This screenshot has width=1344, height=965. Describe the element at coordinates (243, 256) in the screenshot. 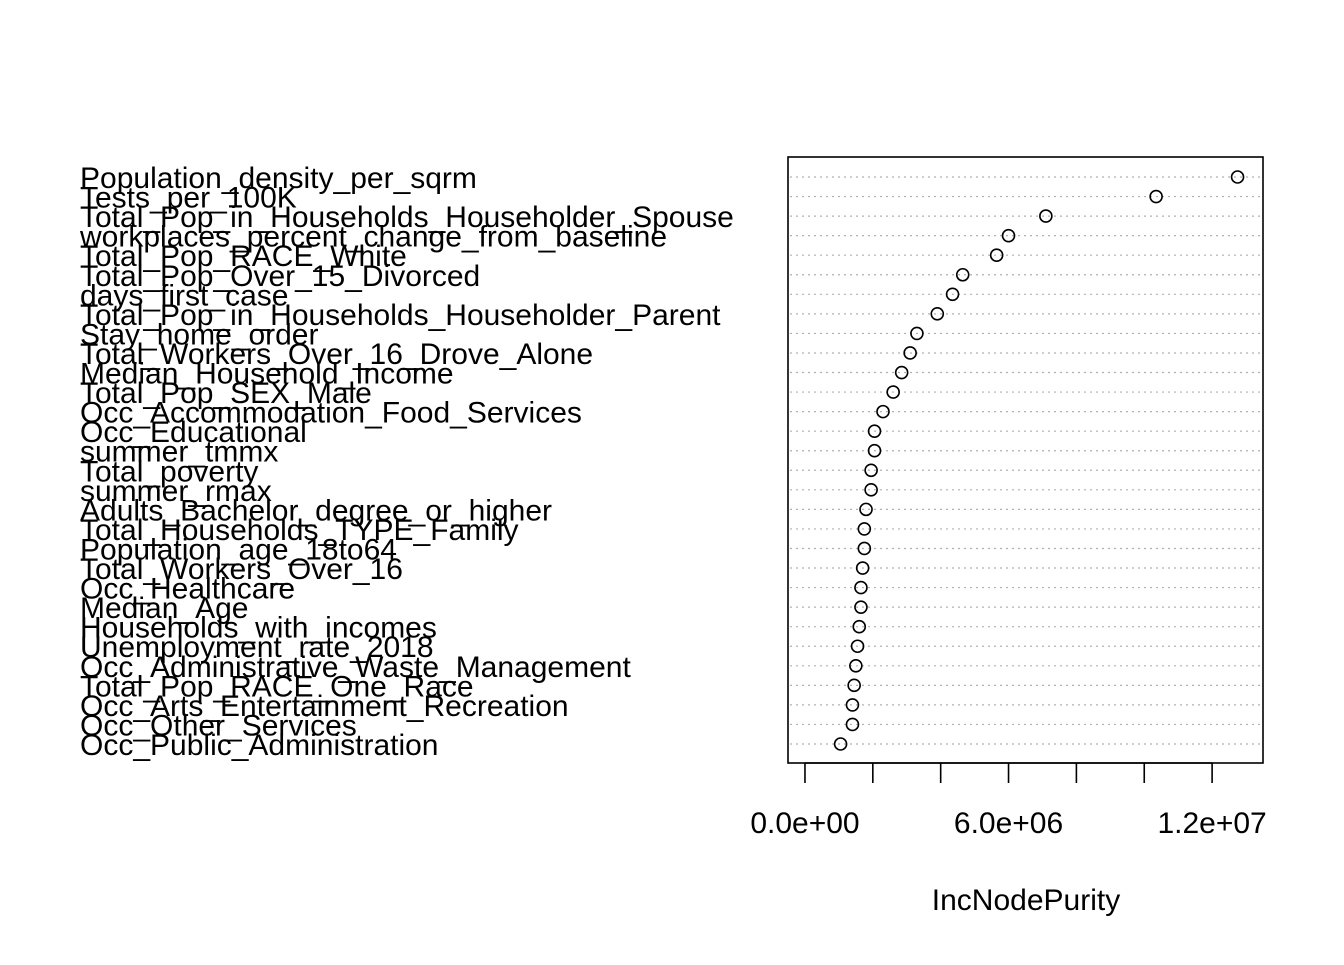

I see `variable-label: Total_Pop_RACE_White` at that location.